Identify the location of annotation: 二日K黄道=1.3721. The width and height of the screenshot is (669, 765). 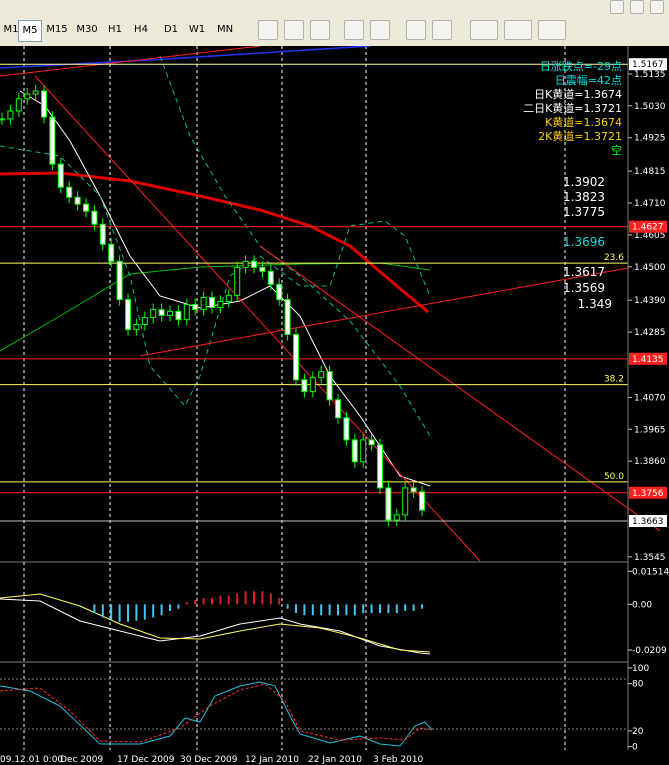
(572, 108).